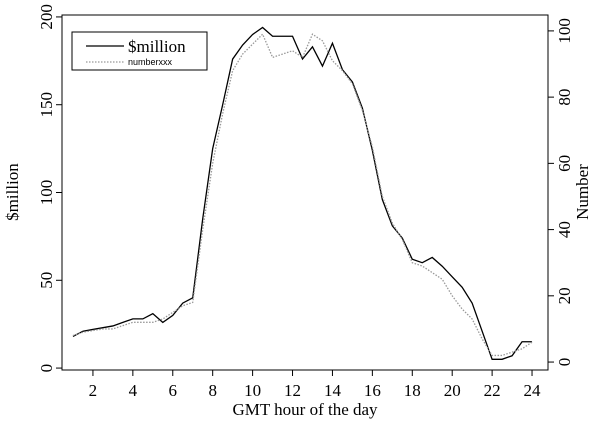  What do you see at coordinates (173, 390) in the screenshot?
I see `x-tick-label: 6` at bounding box center [173, 390].